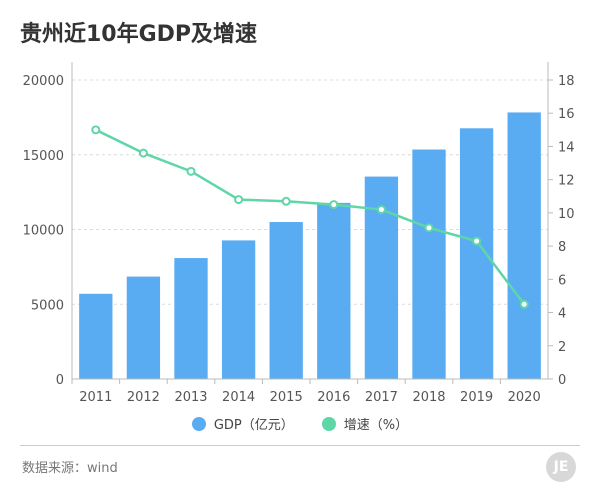 This screenshot has width=600, height=498. I want to click on y-left-tick-5000: 5000, so click(47, 305).